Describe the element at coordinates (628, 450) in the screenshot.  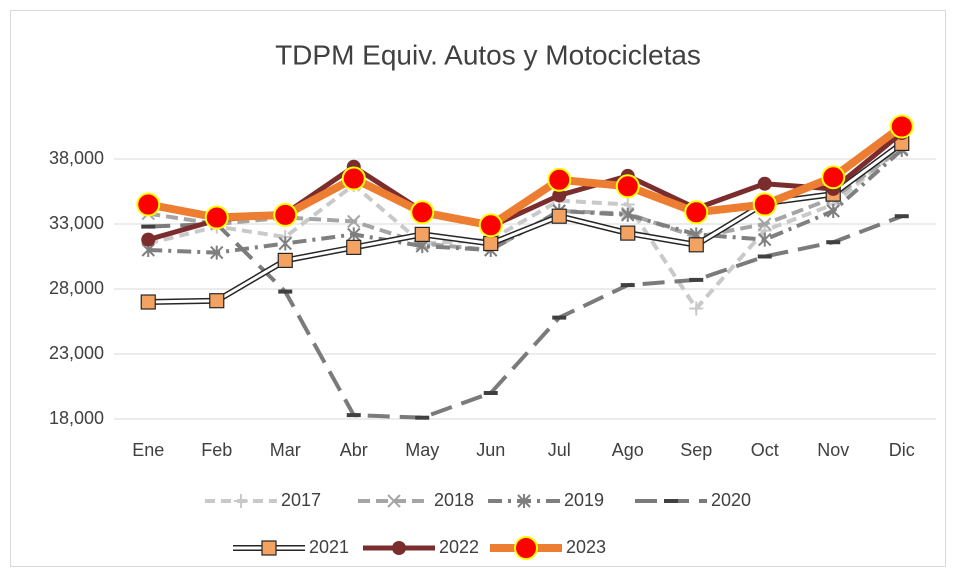
I see `x-tick-label: Ago` at that location.